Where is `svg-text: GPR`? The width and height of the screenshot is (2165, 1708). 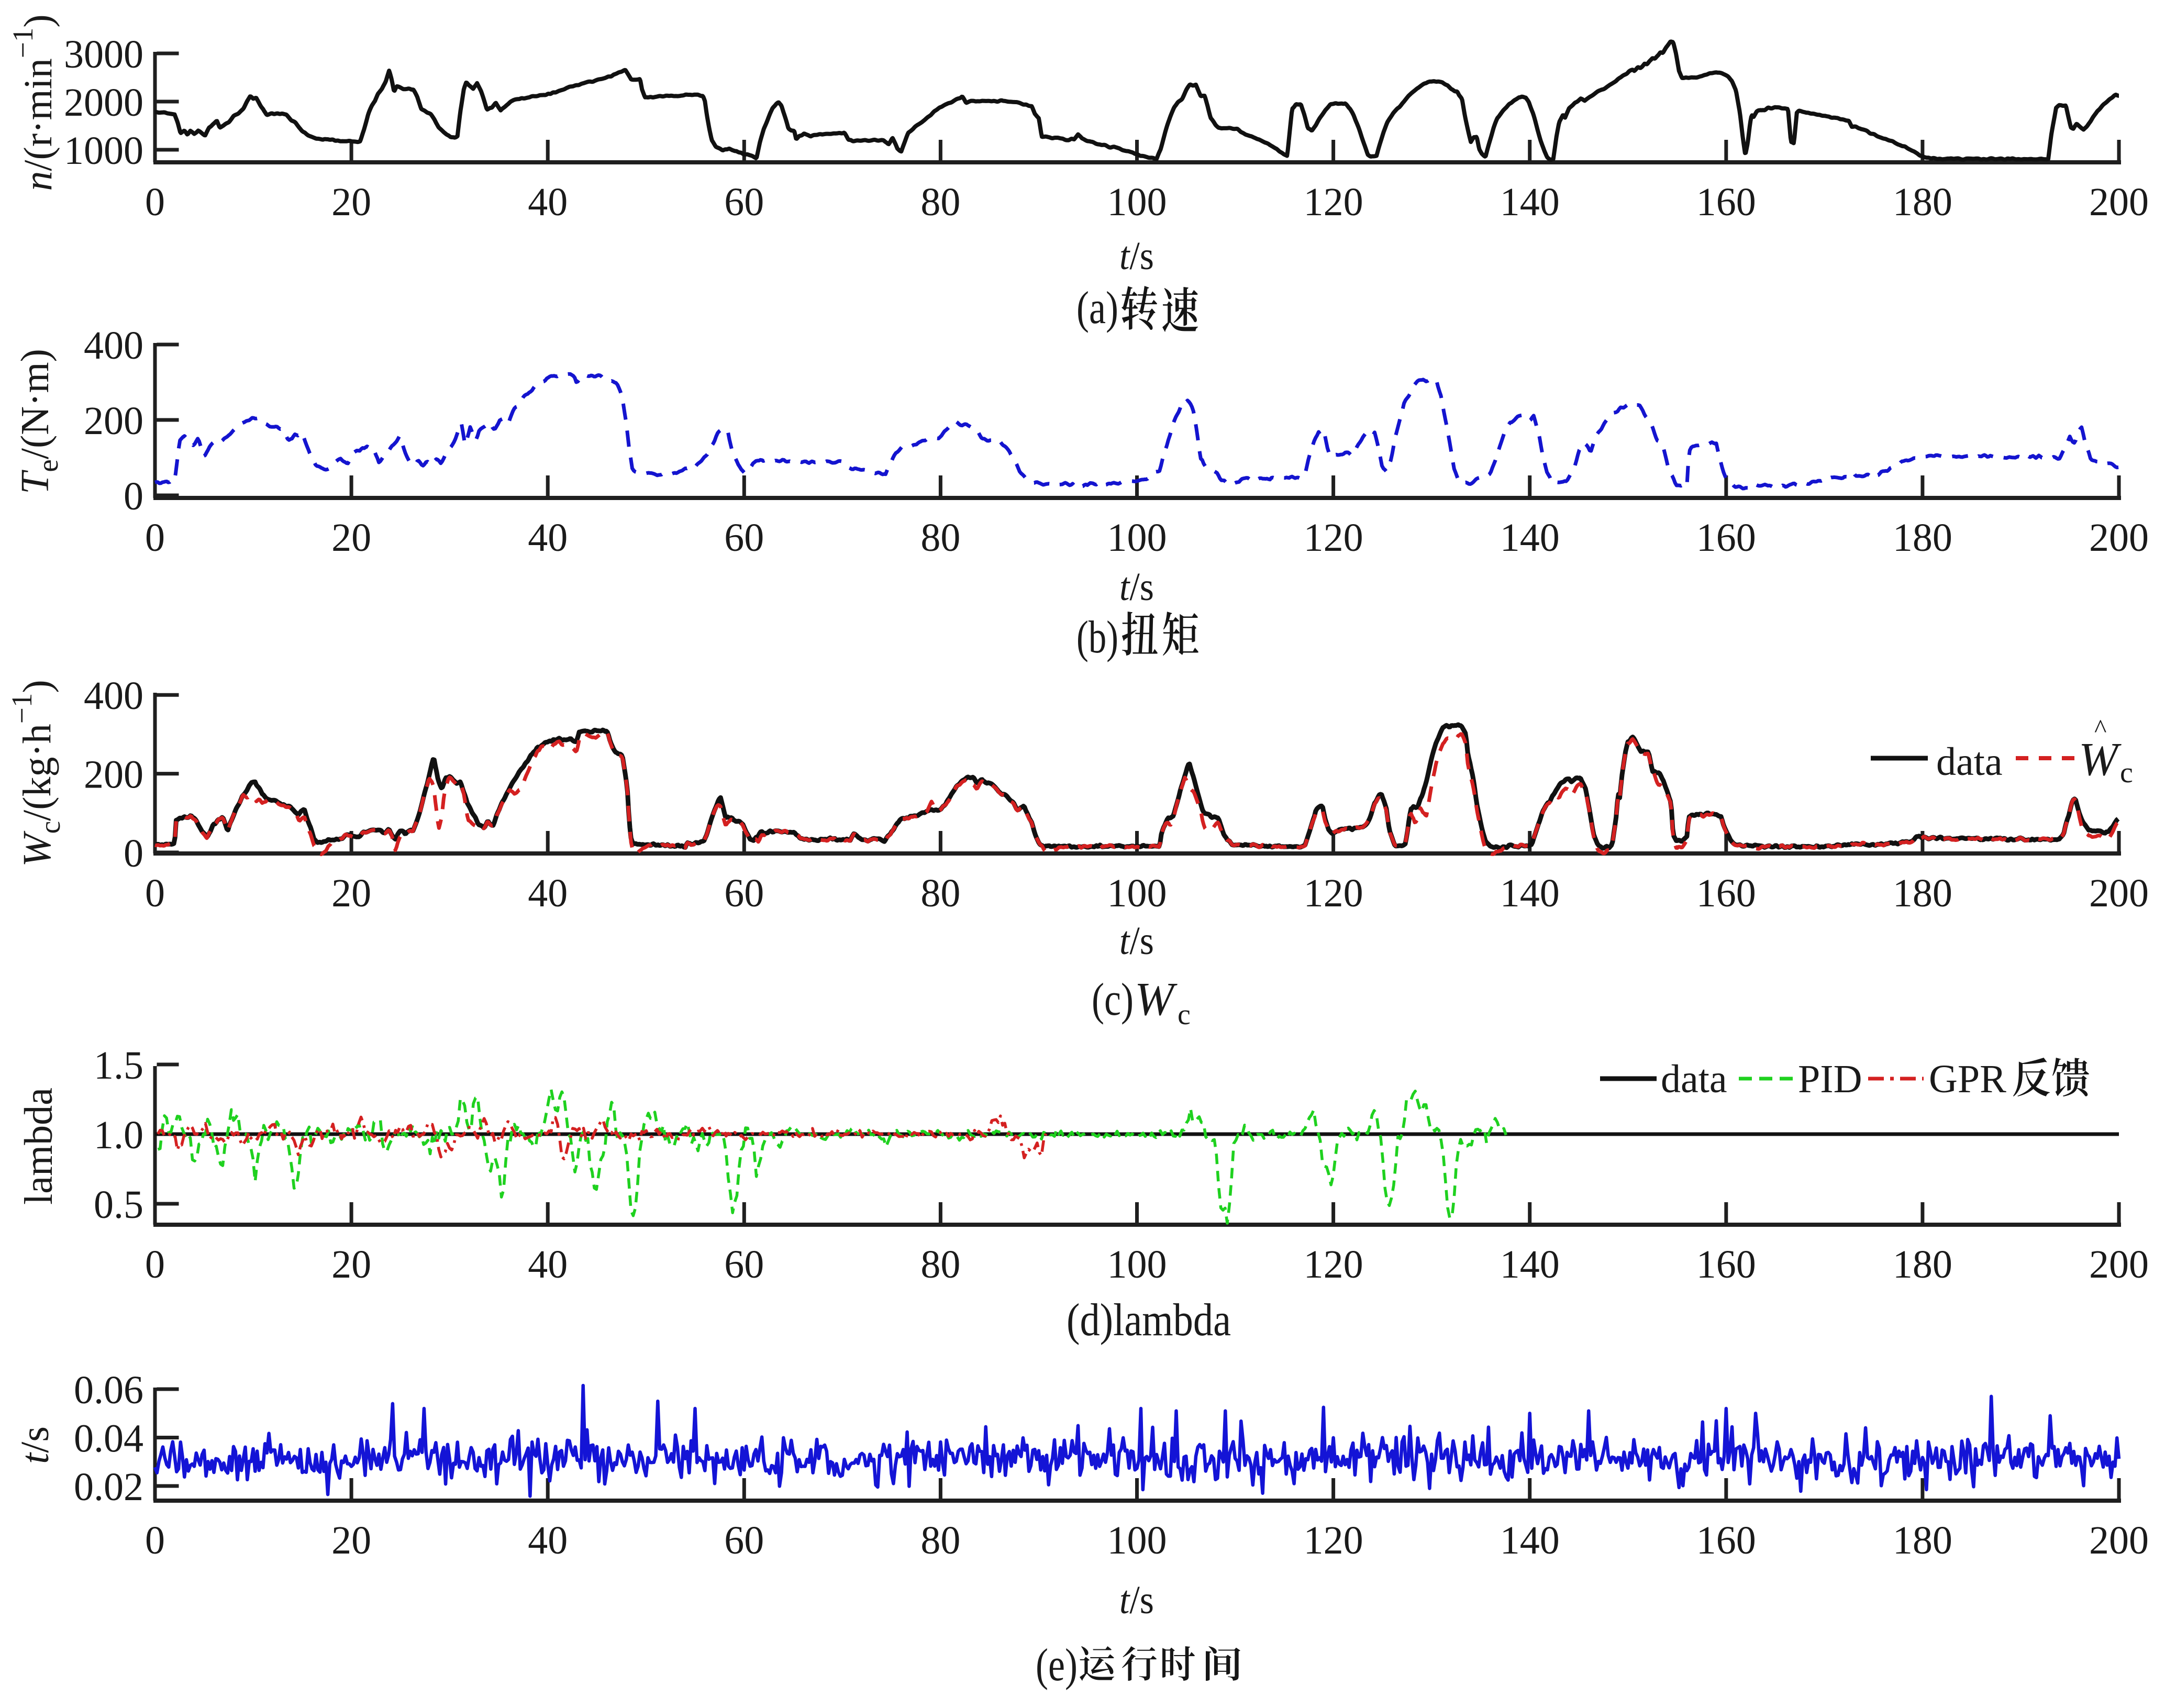
svg-text: GPR is located at coordinates (1967, 1079).